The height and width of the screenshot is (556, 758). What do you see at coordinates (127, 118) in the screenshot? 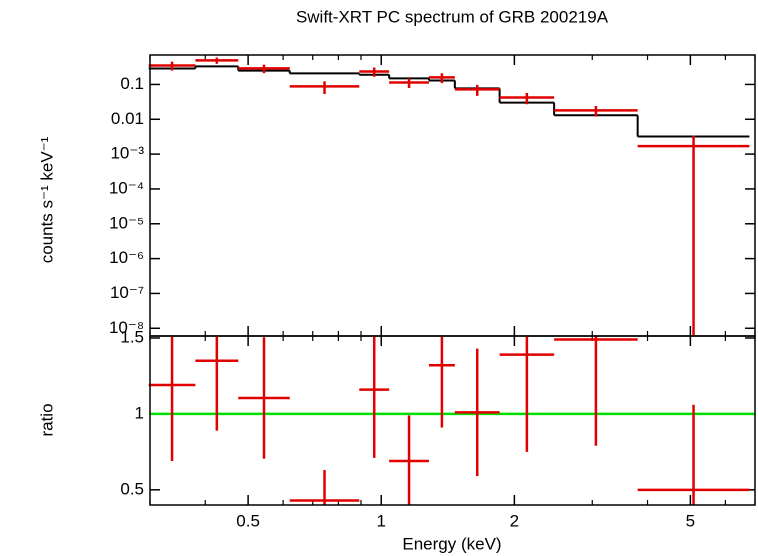
I see `y-tick-label: 0.01` at bounding box center [127, 118].